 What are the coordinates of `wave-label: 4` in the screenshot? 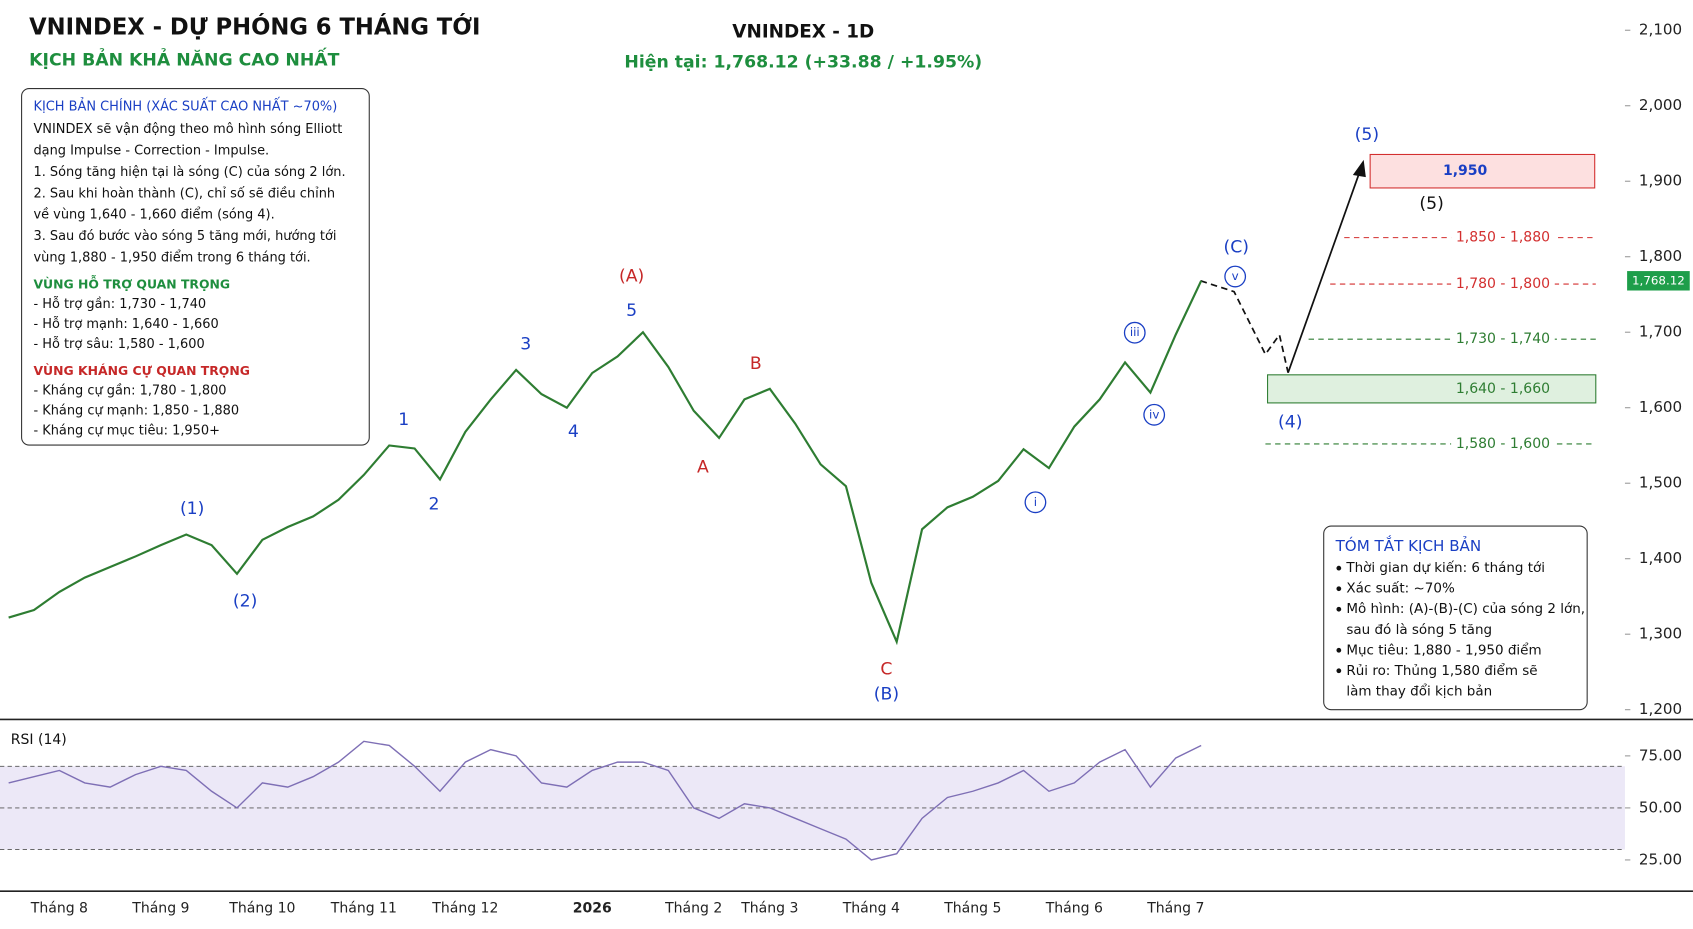 It's located at (573, 432).